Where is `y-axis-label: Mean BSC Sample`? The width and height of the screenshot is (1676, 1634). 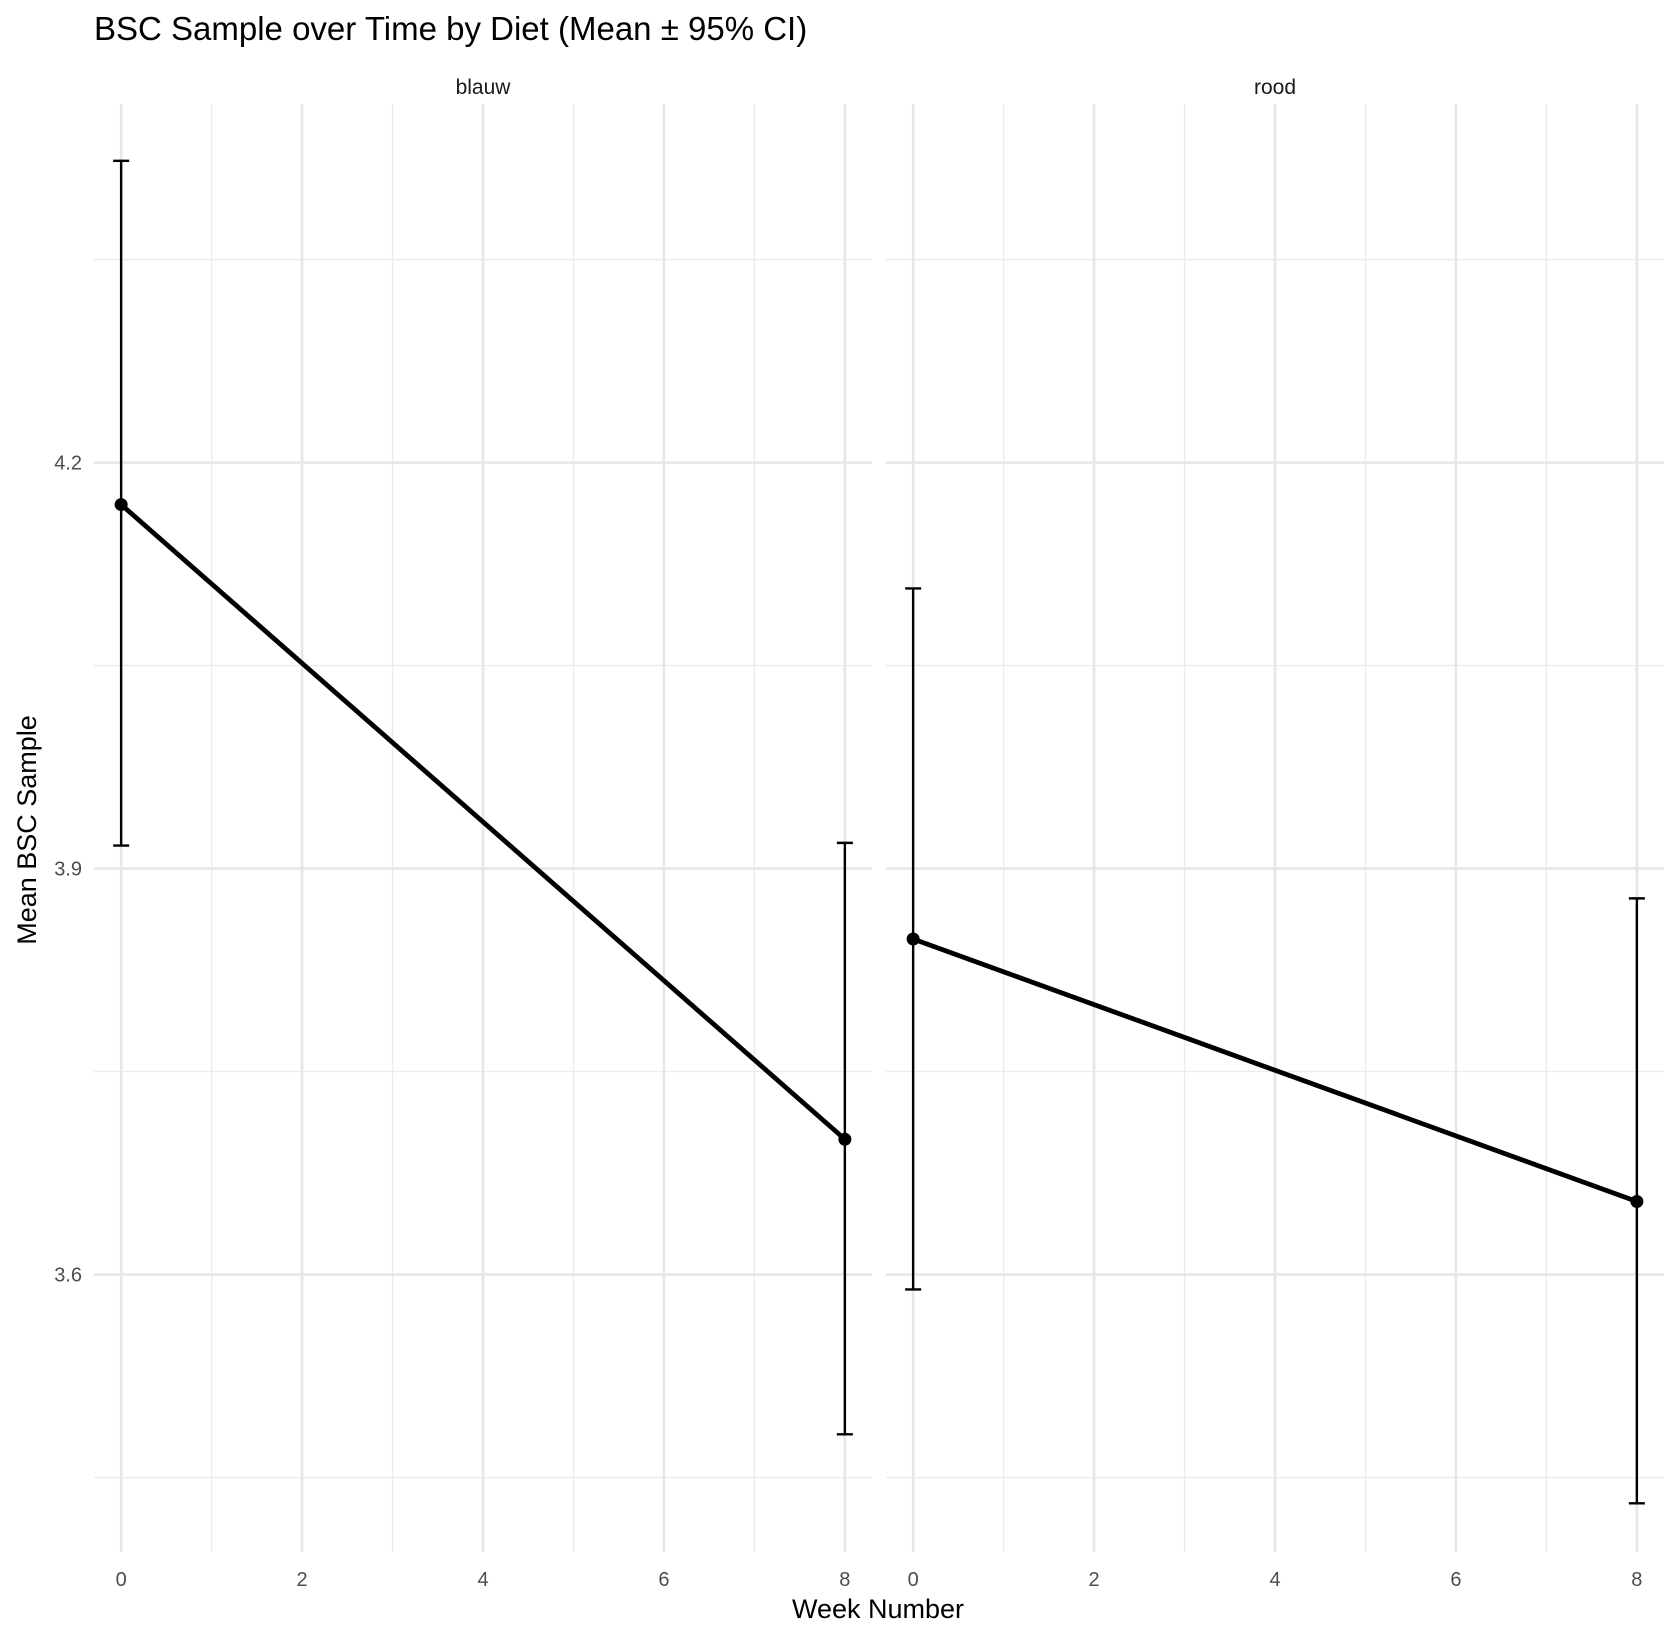
y-axis-label: Mean BSC Sample is located at coordinates (27, 830).